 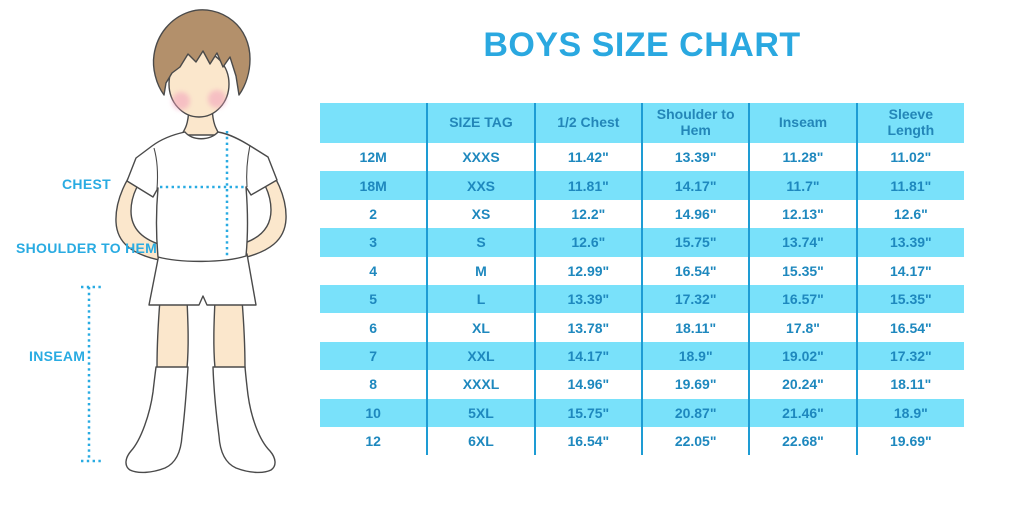 I want to click on table-cell: XS, so click(x=480, y=214).